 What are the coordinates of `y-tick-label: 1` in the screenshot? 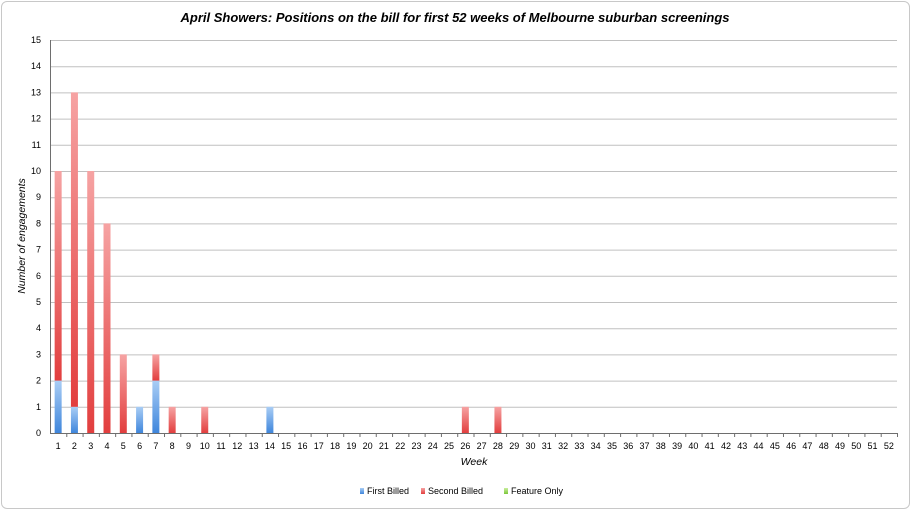 It's located at (38, 407).